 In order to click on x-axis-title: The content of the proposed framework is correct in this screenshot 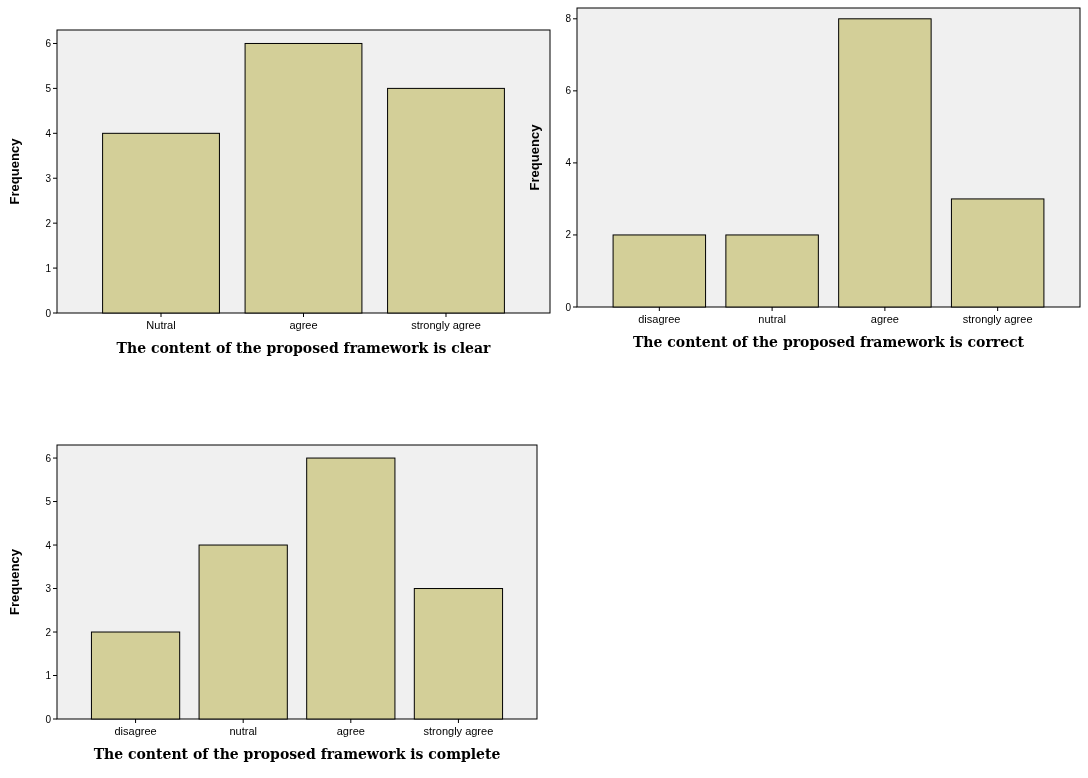, I will do `click(828, 342)`.